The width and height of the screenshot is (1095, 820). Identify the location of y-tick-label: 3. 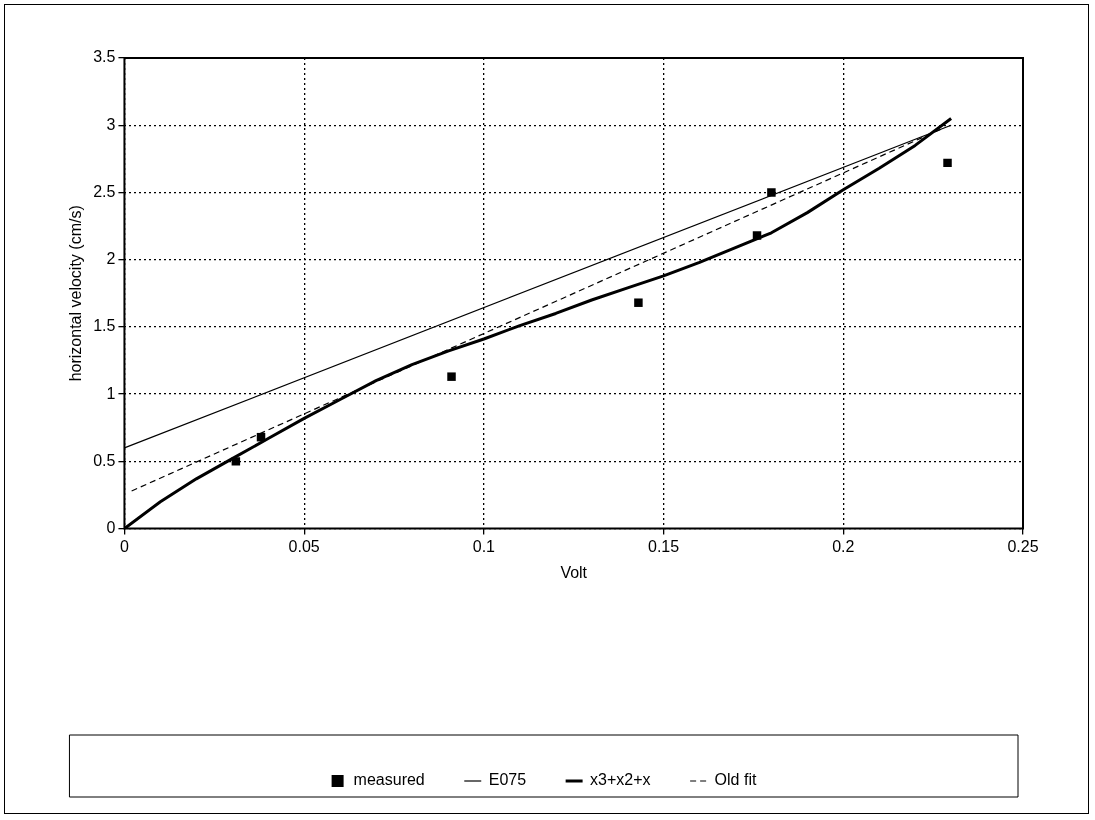
(111, 124).